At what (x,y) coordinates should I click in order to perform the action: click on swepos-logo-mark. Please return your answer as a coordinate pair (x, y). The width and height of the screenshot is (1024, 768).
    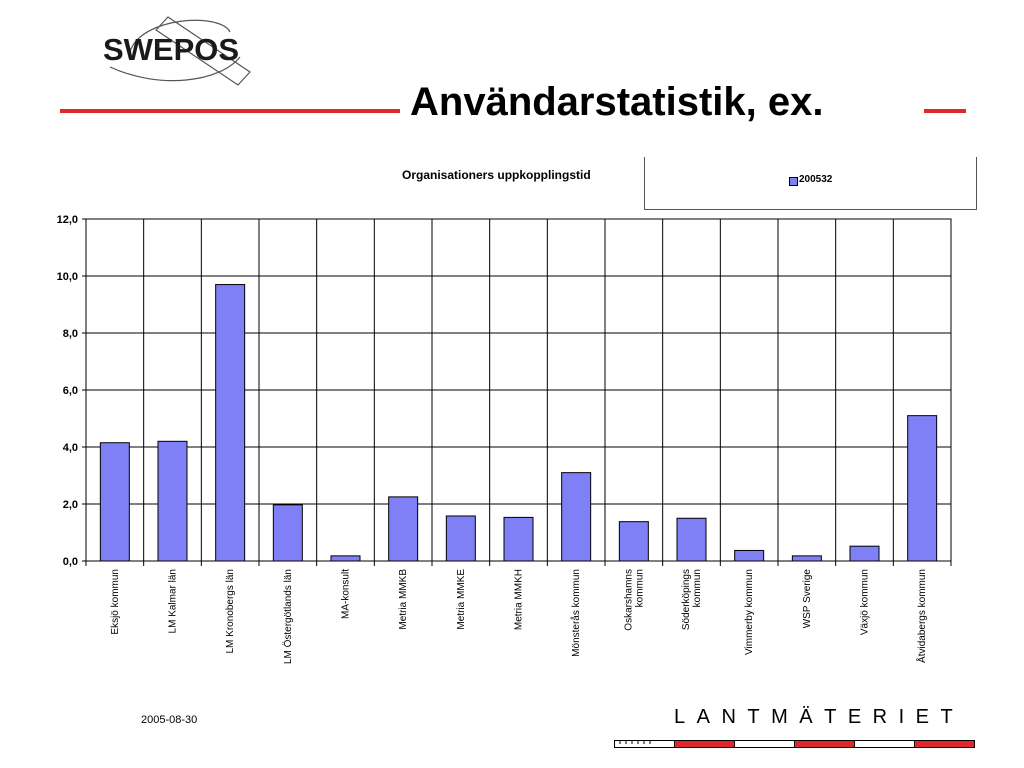
    Looking at the image, I should click on (180, 51).